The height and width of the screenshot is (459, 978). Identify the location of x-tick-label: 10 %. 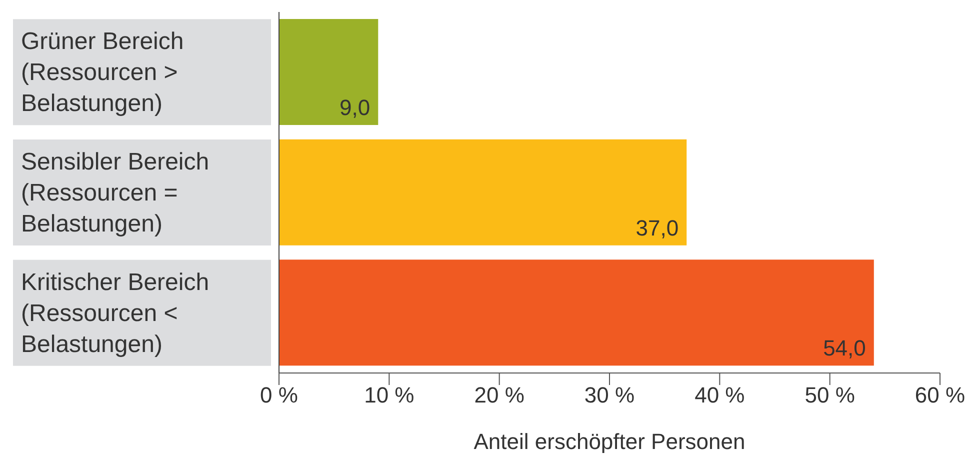
(389, 395).